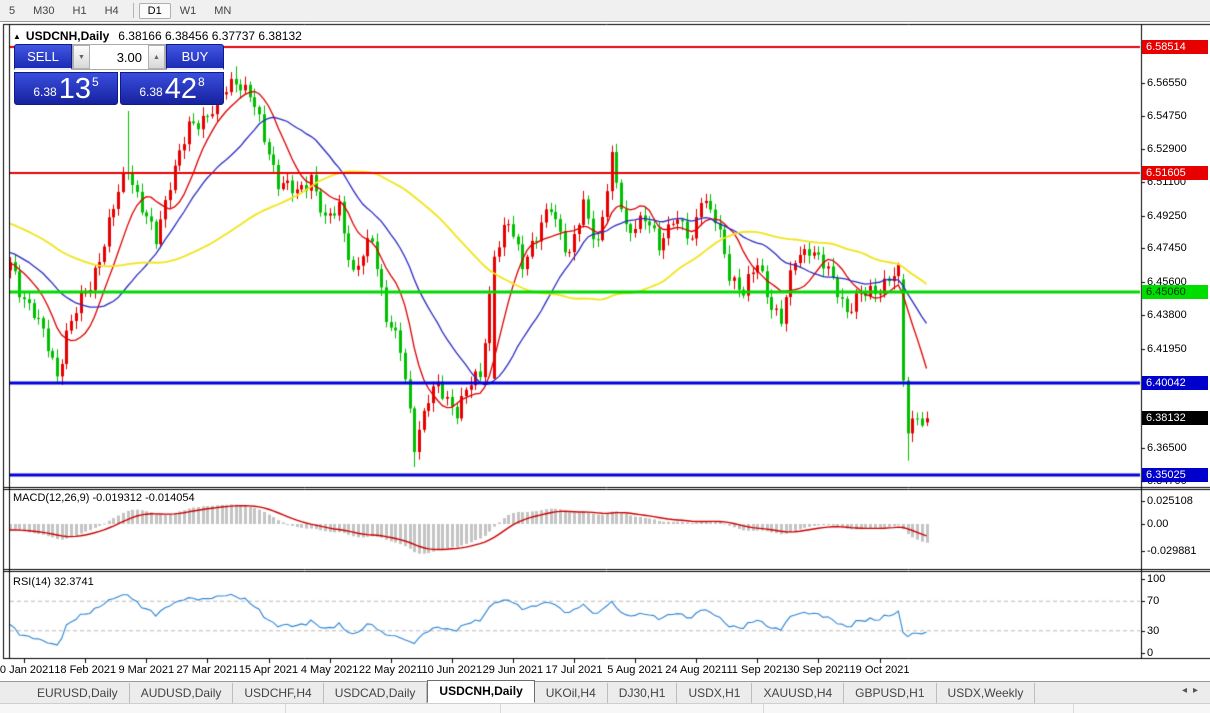  What do you see at coordinates (44, 10) in the screenshot?
I see `timeframe-button-m30: M30` at bounding box center [44, 10].